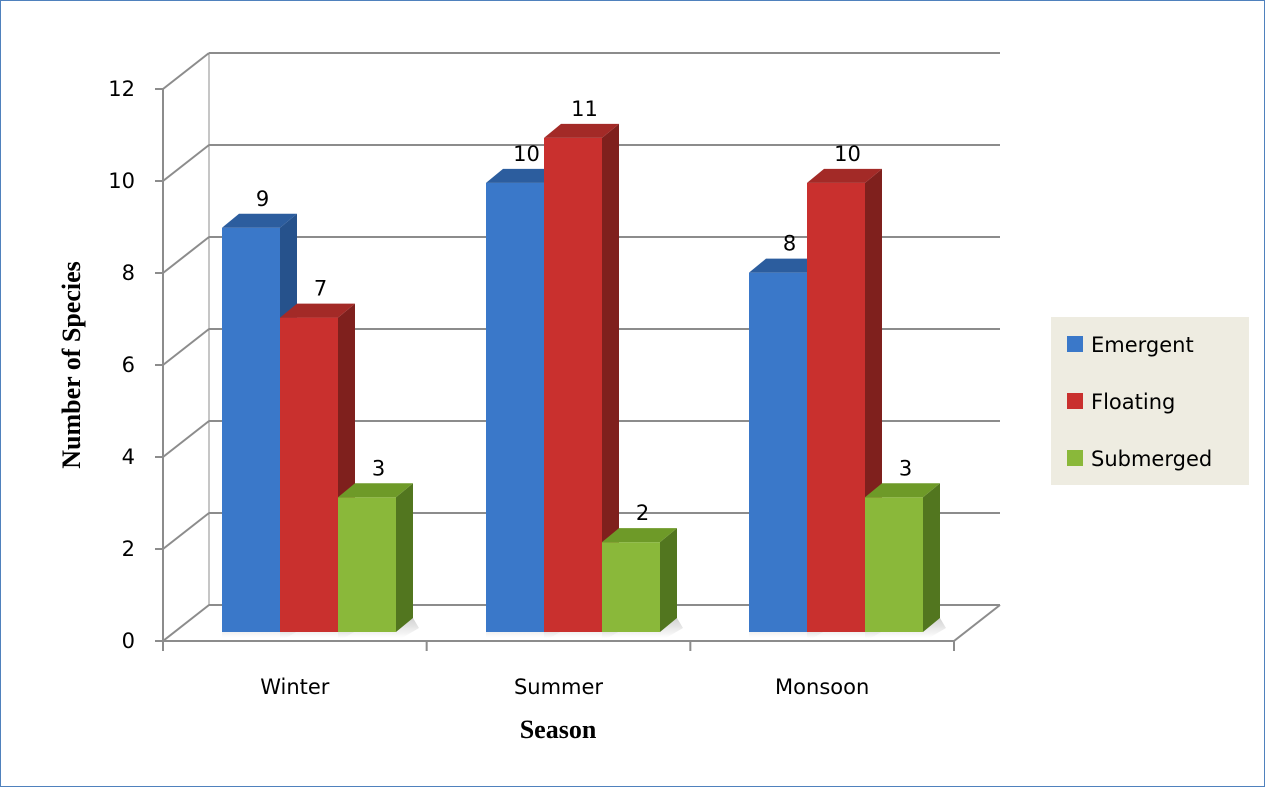 This screenshot has height=787, width=1265. Describe the element at coordinates (295, 687) in the screenshot. I see `x-tick-label: Winter` at that location.